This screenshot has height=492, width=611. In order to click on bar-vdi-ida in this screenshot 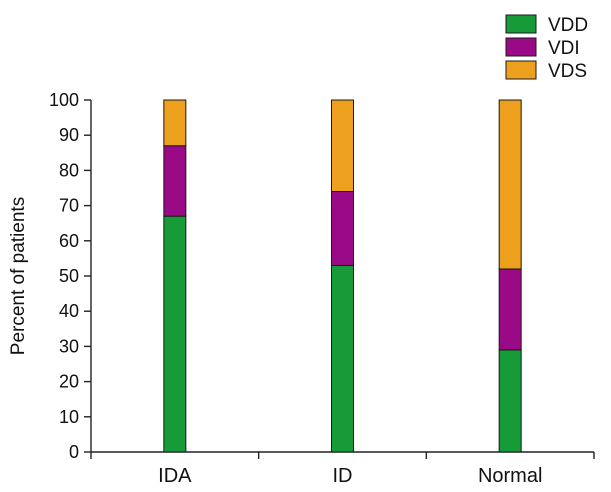, I will do `click(175, 181)`.